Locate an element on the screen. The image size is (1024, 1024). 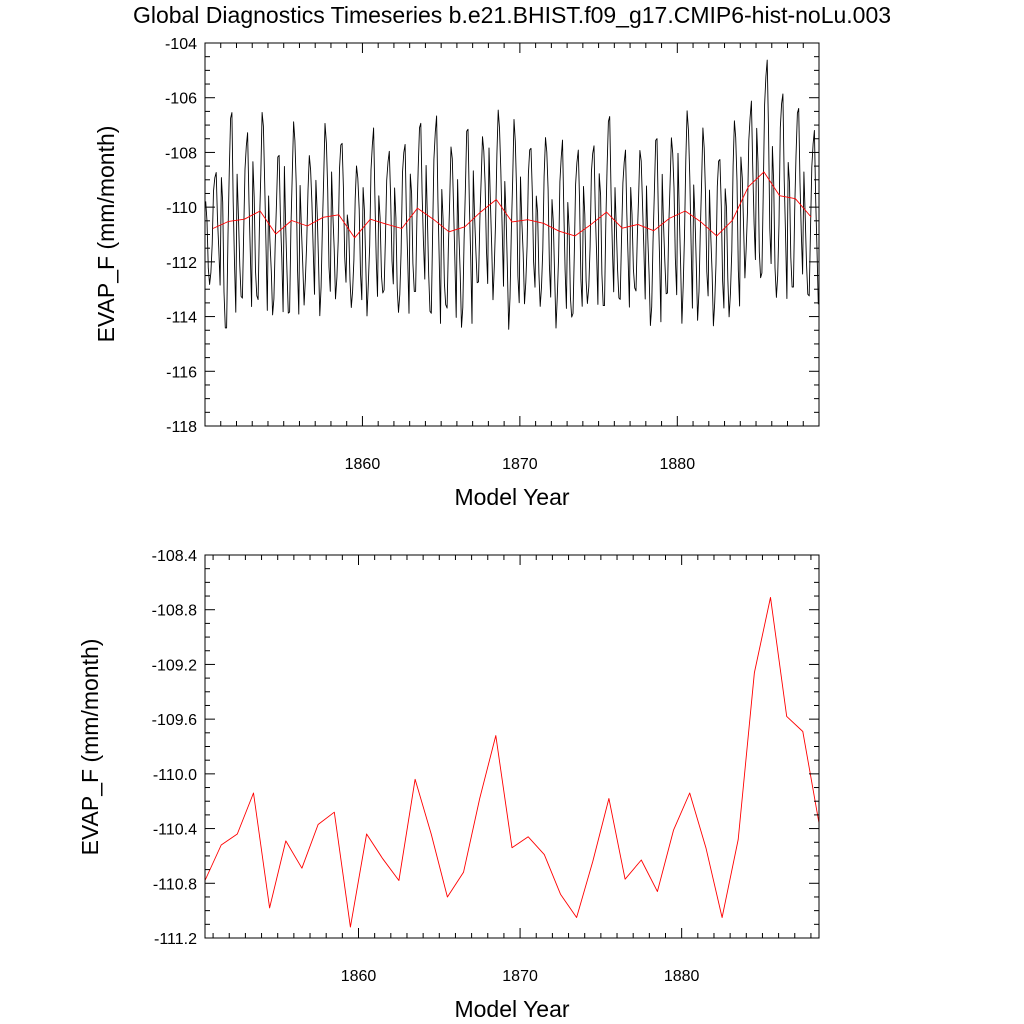
bottom-y-tick-label: -110.8 is located at coordinates (175, 884).